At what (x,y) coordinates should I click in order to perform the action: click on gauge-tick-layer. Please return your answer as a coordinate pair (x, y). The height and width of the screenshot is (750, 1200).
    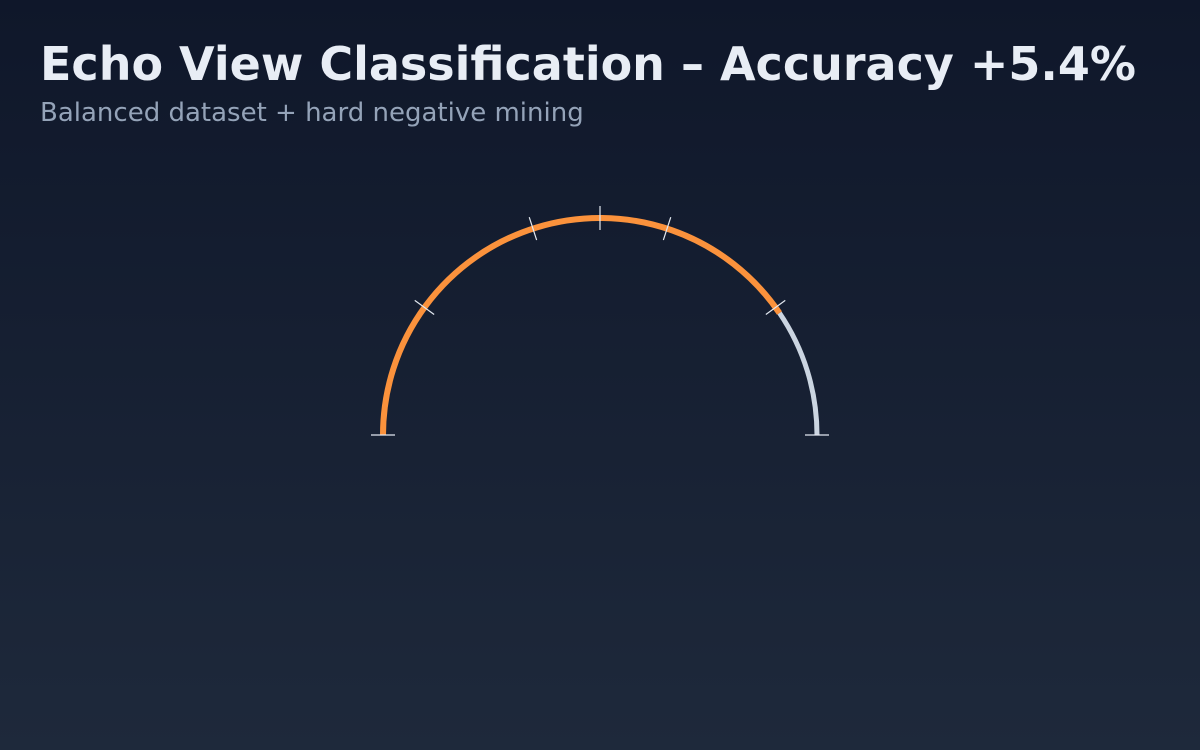
    Looking at the image, I should click on (600, 321).